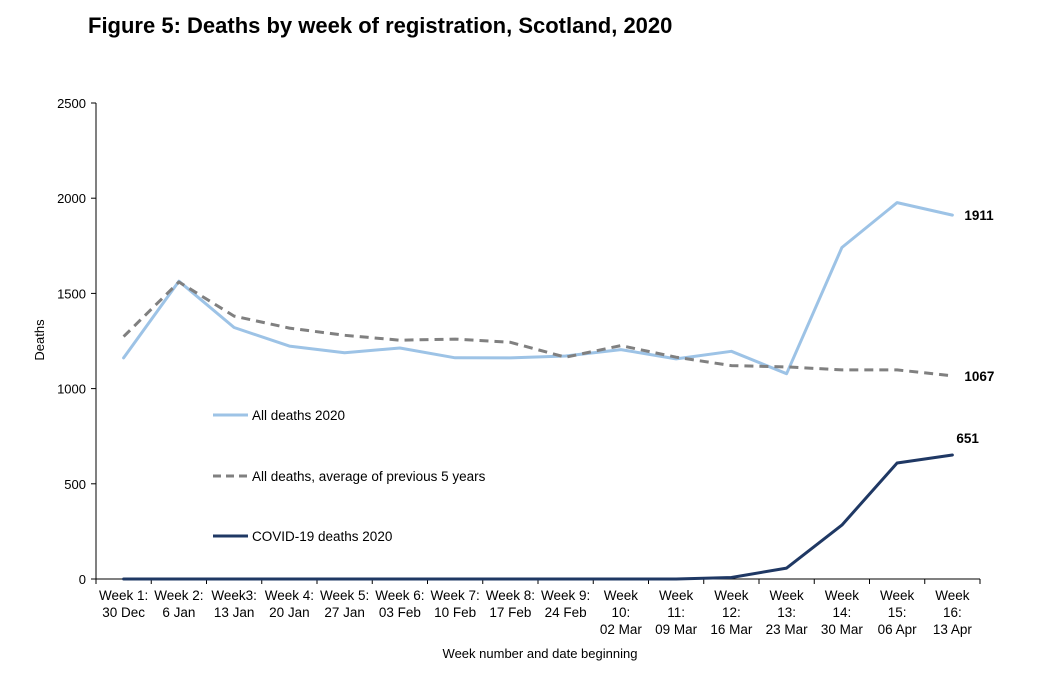 This screenshot has width=1057, height=676. Describe the element at coordinates (842, 612) in the screenshot. I see `x-tick-label: Week 14: 30 Mar` at that location.